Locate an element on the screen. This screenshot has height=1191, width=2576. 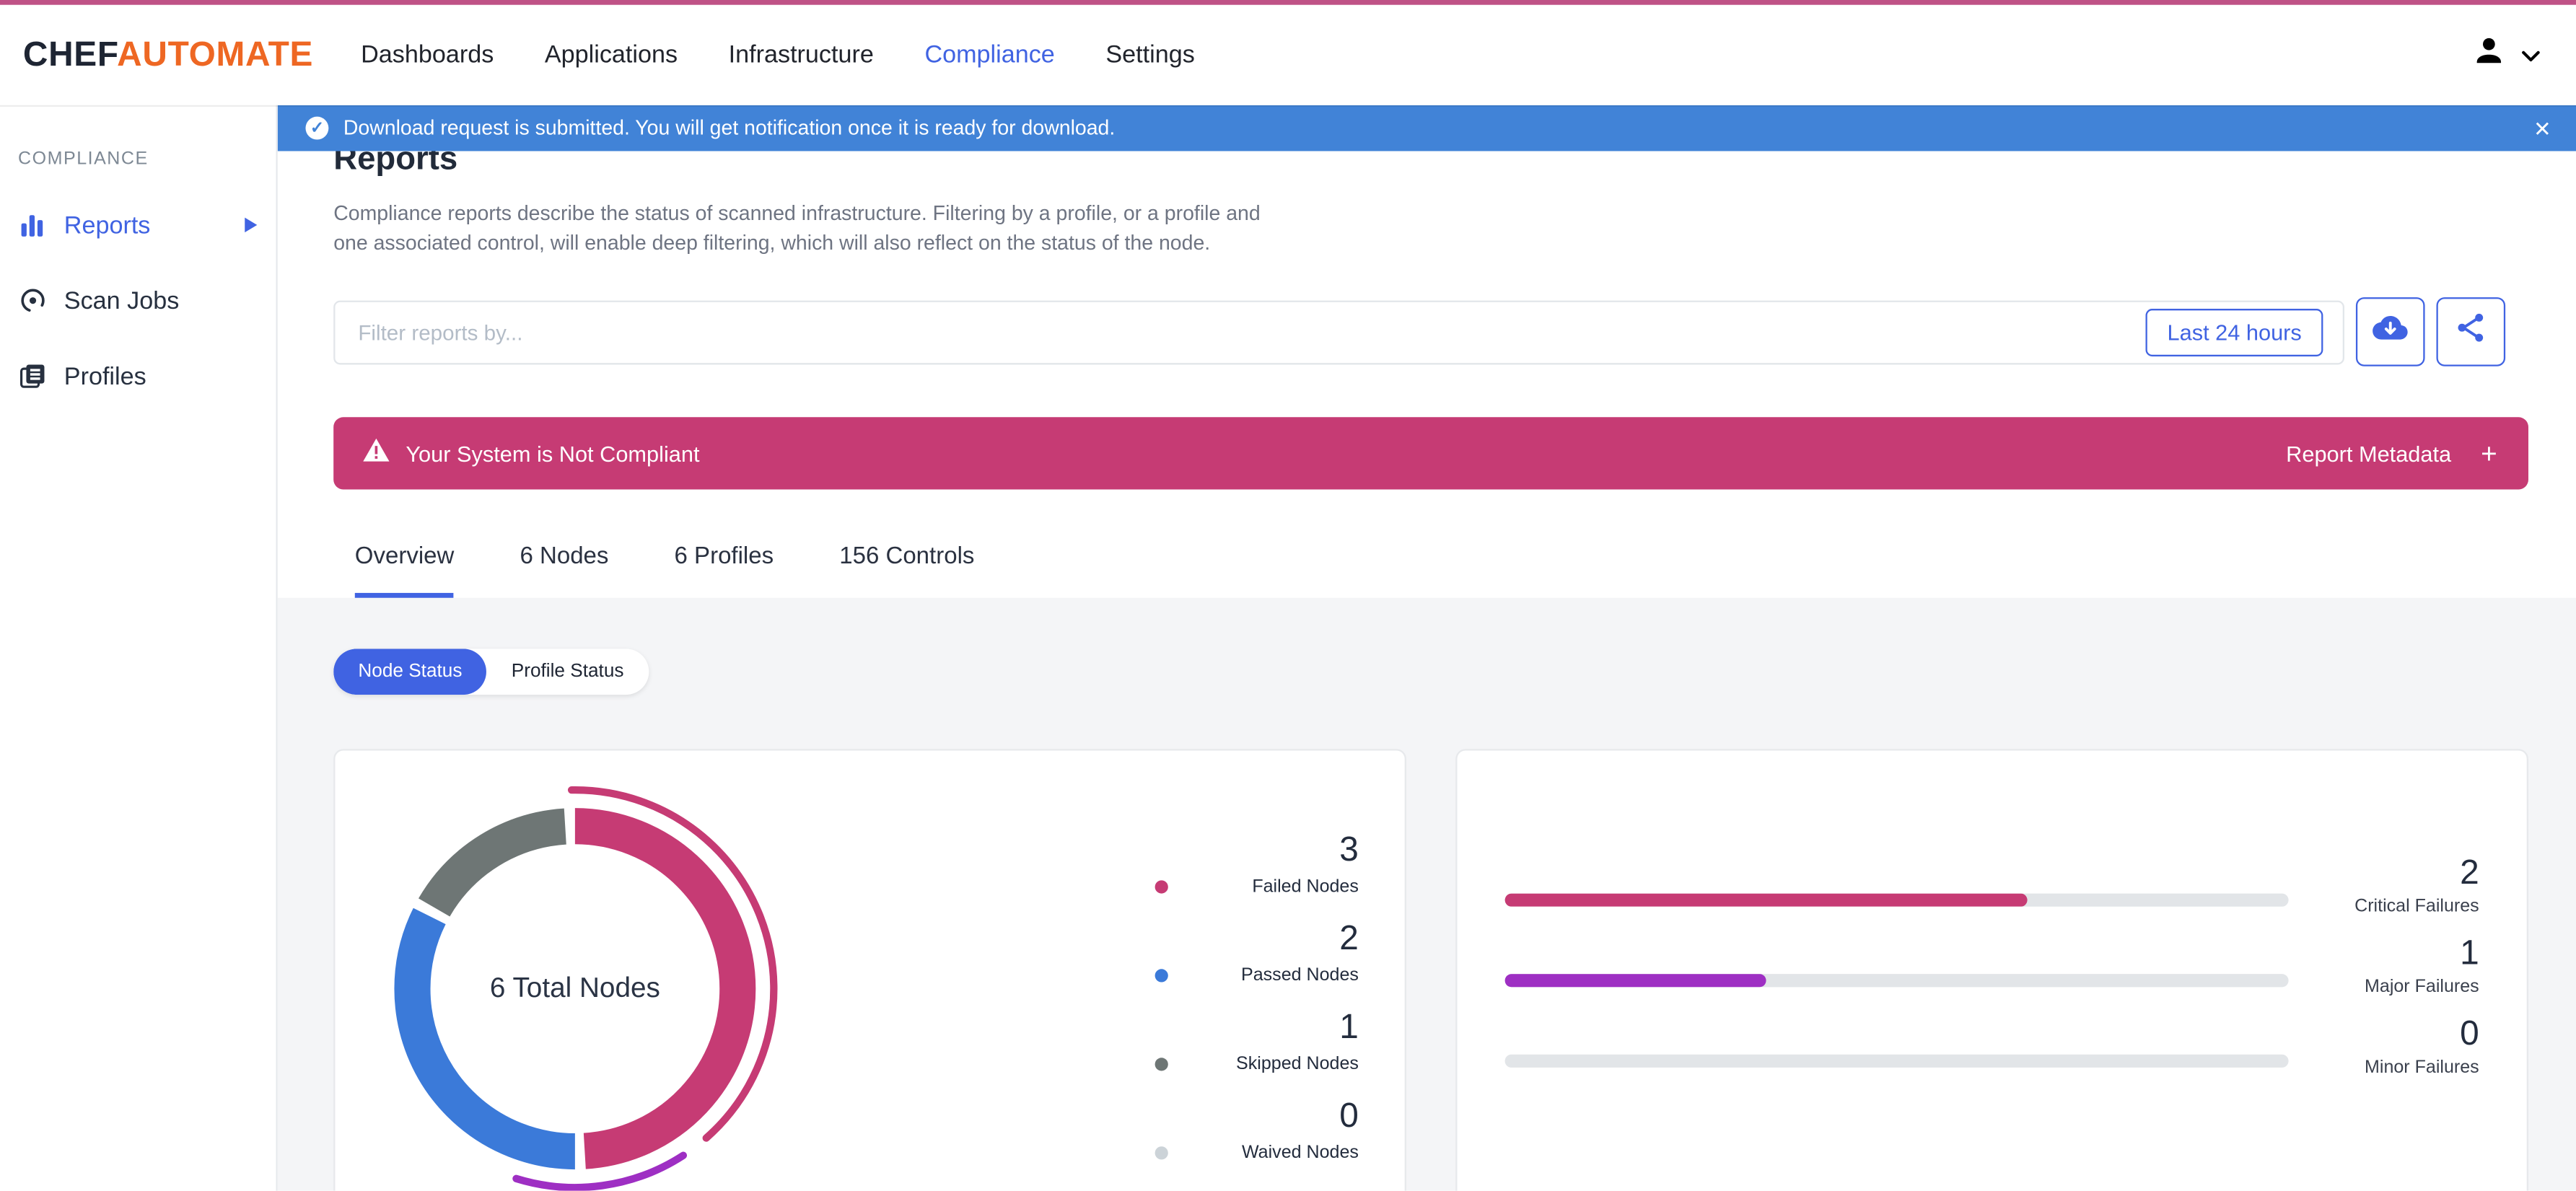
share-icon is located at coordinates (2471, 332).